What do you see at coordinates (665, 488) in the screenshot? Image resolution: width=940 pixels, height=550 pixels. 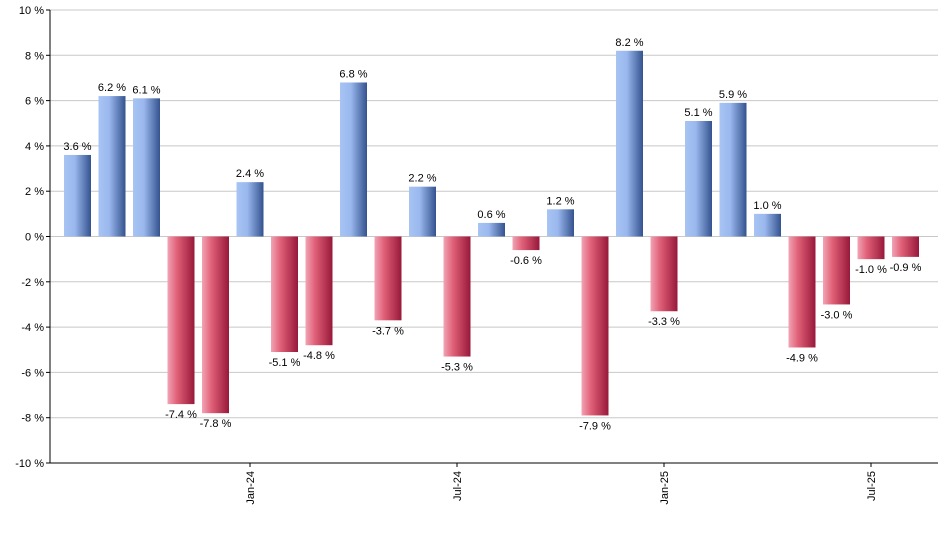 I see `x-tick-label: Jan-25` at bounding box center [665, 488].